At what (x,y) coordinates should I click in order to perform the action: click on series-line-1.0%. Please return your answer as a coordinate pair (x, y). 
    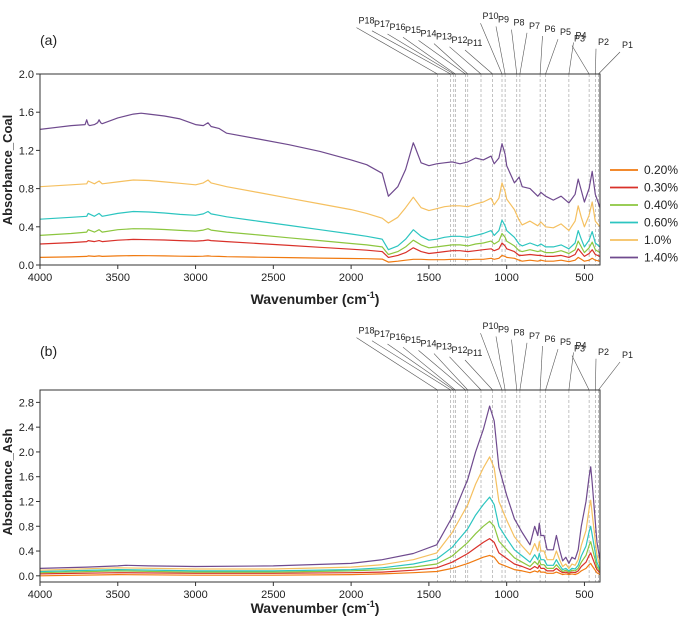
    Looking at the image, I should click on (320, 205).